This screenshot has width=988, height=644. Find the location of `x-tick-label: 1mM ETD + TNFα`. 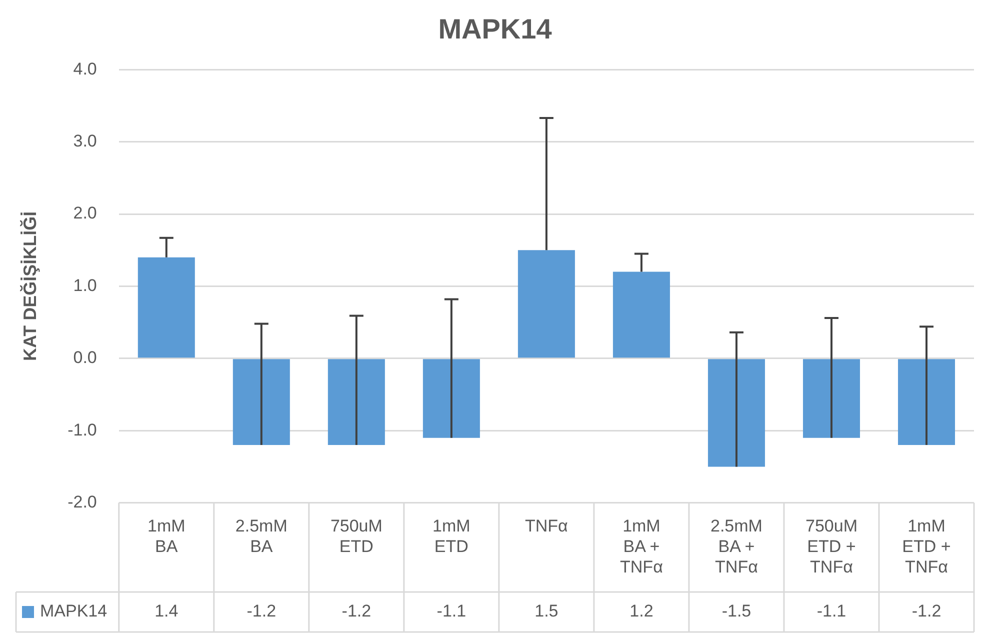

x-tick-label: 1mM ETD + TNFα is located at coordinates (926, 546).